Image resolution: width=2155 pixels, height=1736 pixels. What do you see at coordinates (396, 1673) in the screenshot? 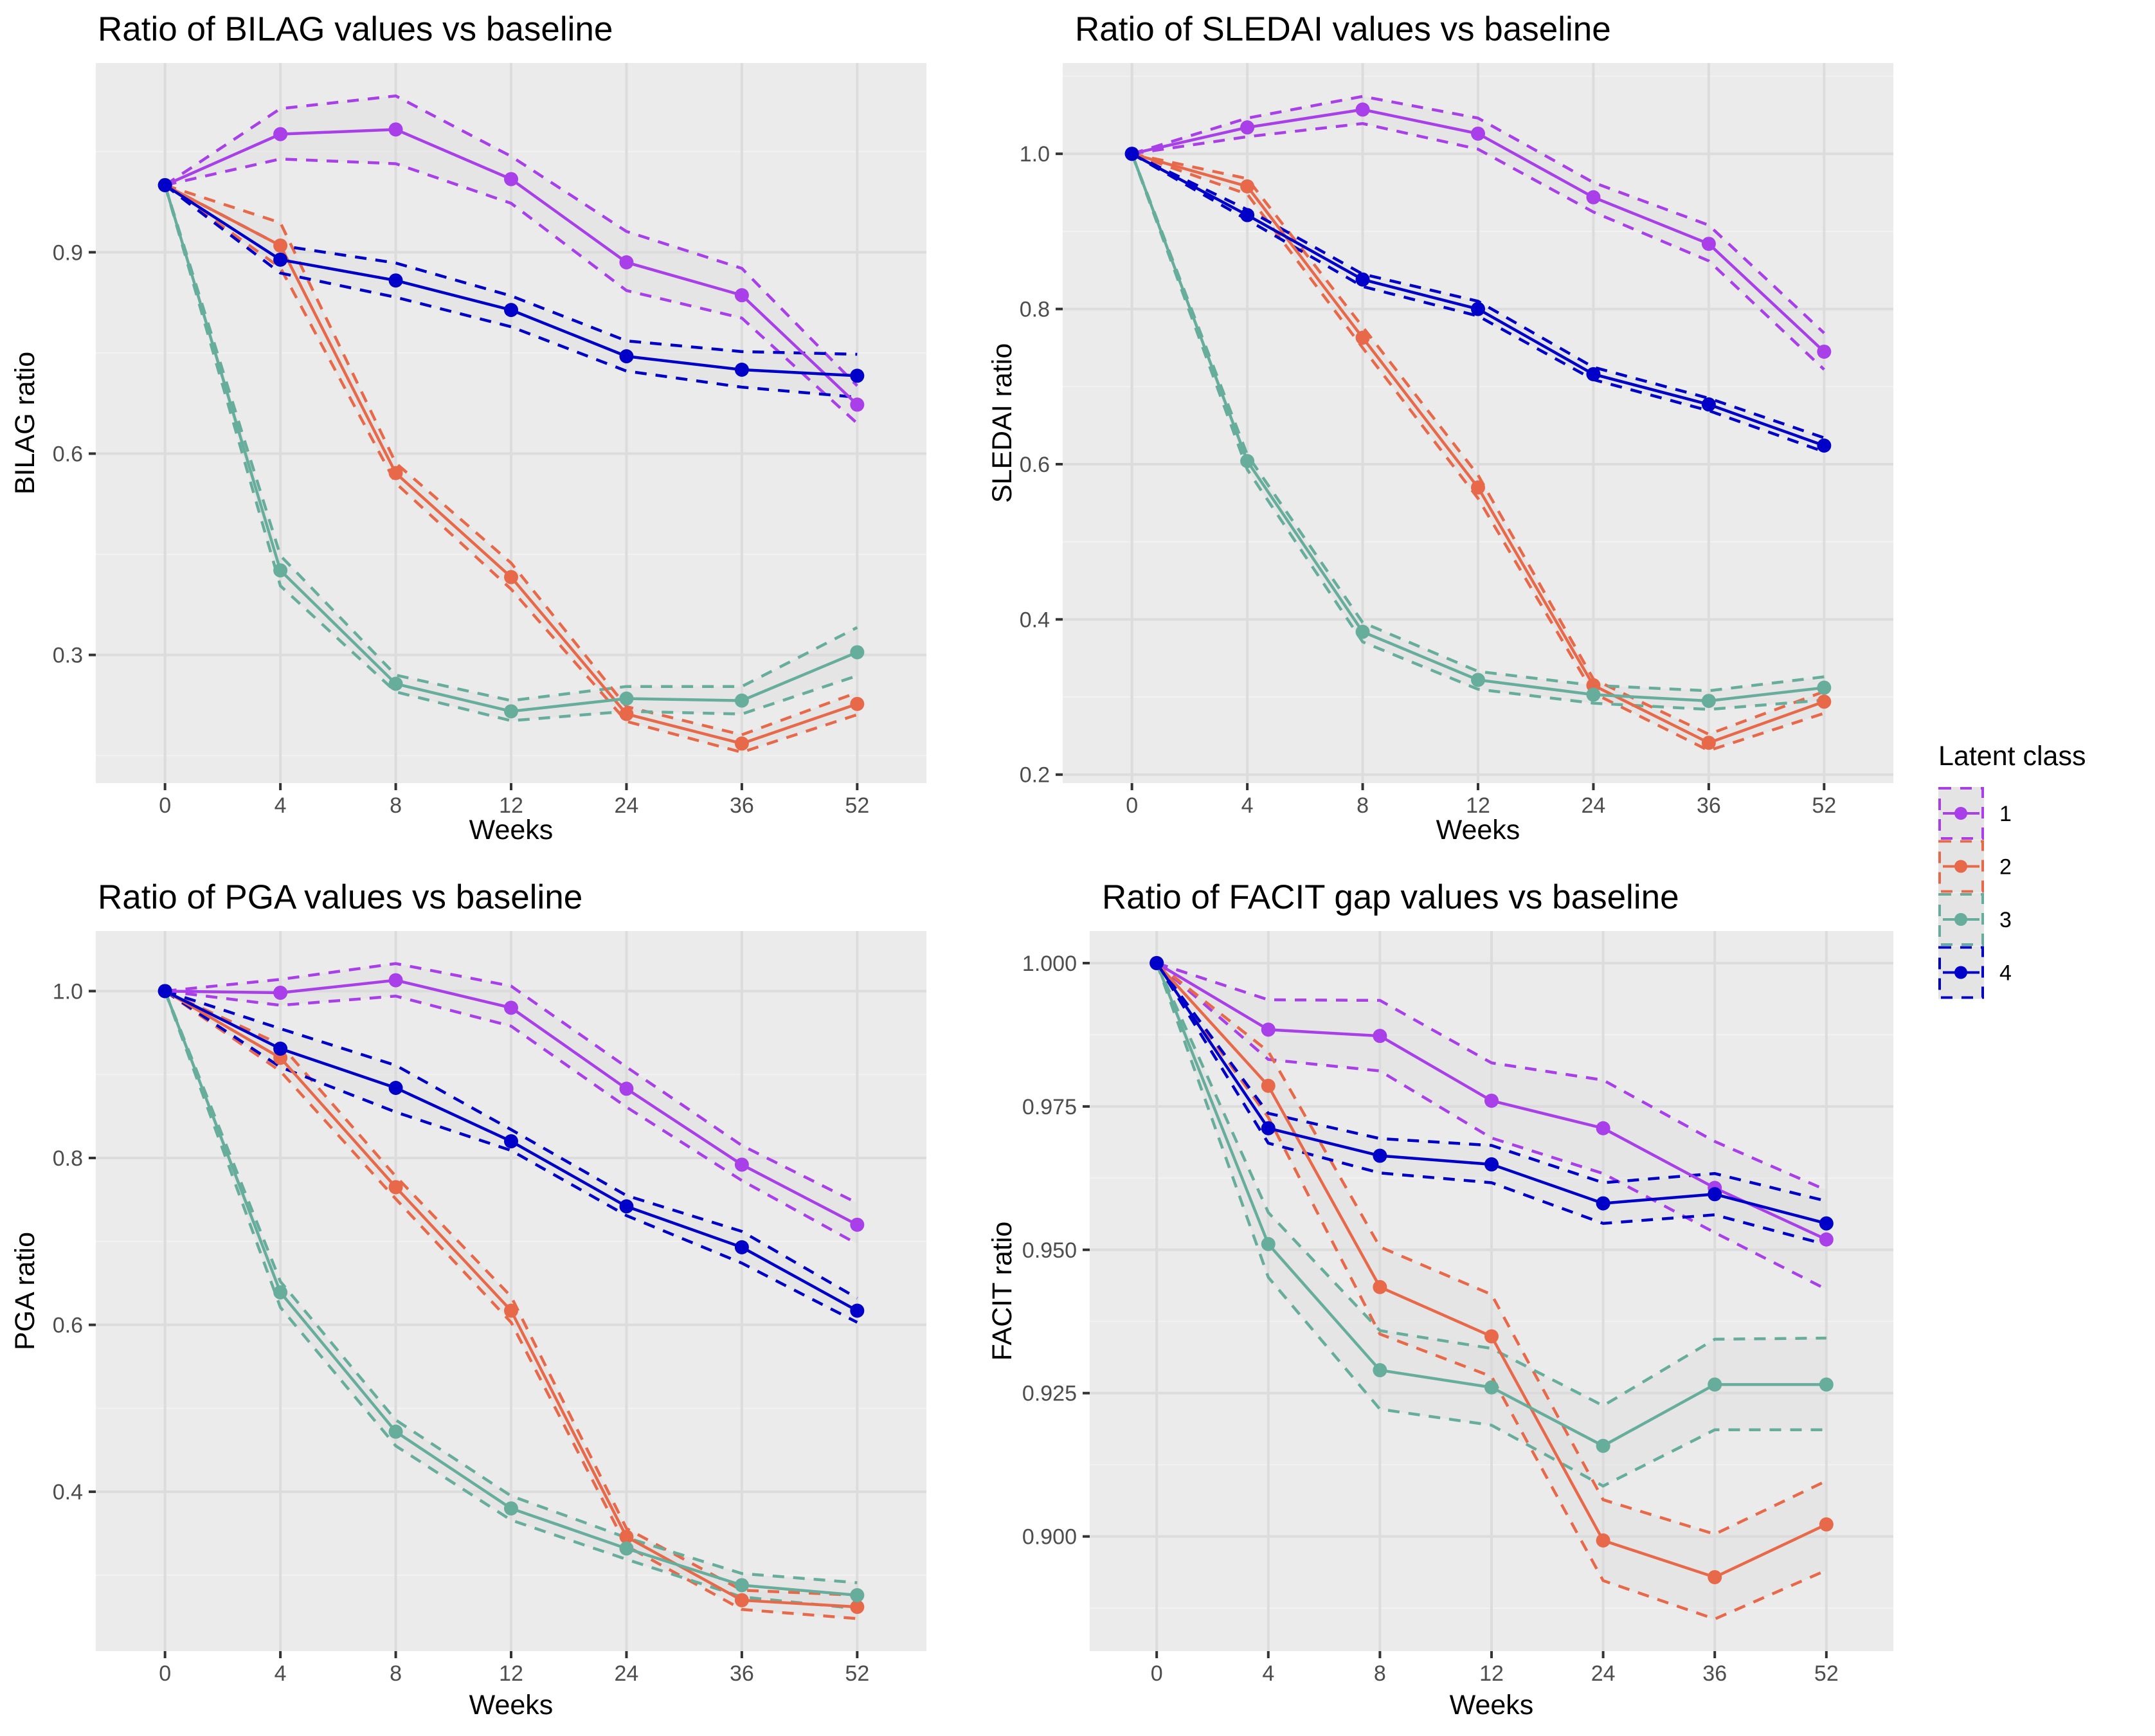
I see `x-tick-label: 8` at bounding box center [396, 1673].